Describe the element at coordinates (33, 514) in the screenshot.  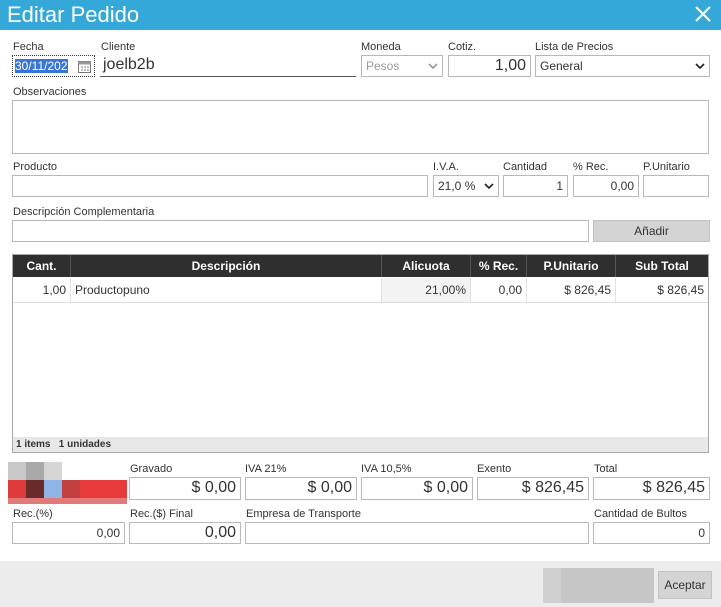
I see `rec-pct-label: Rec.(%)` at that location.